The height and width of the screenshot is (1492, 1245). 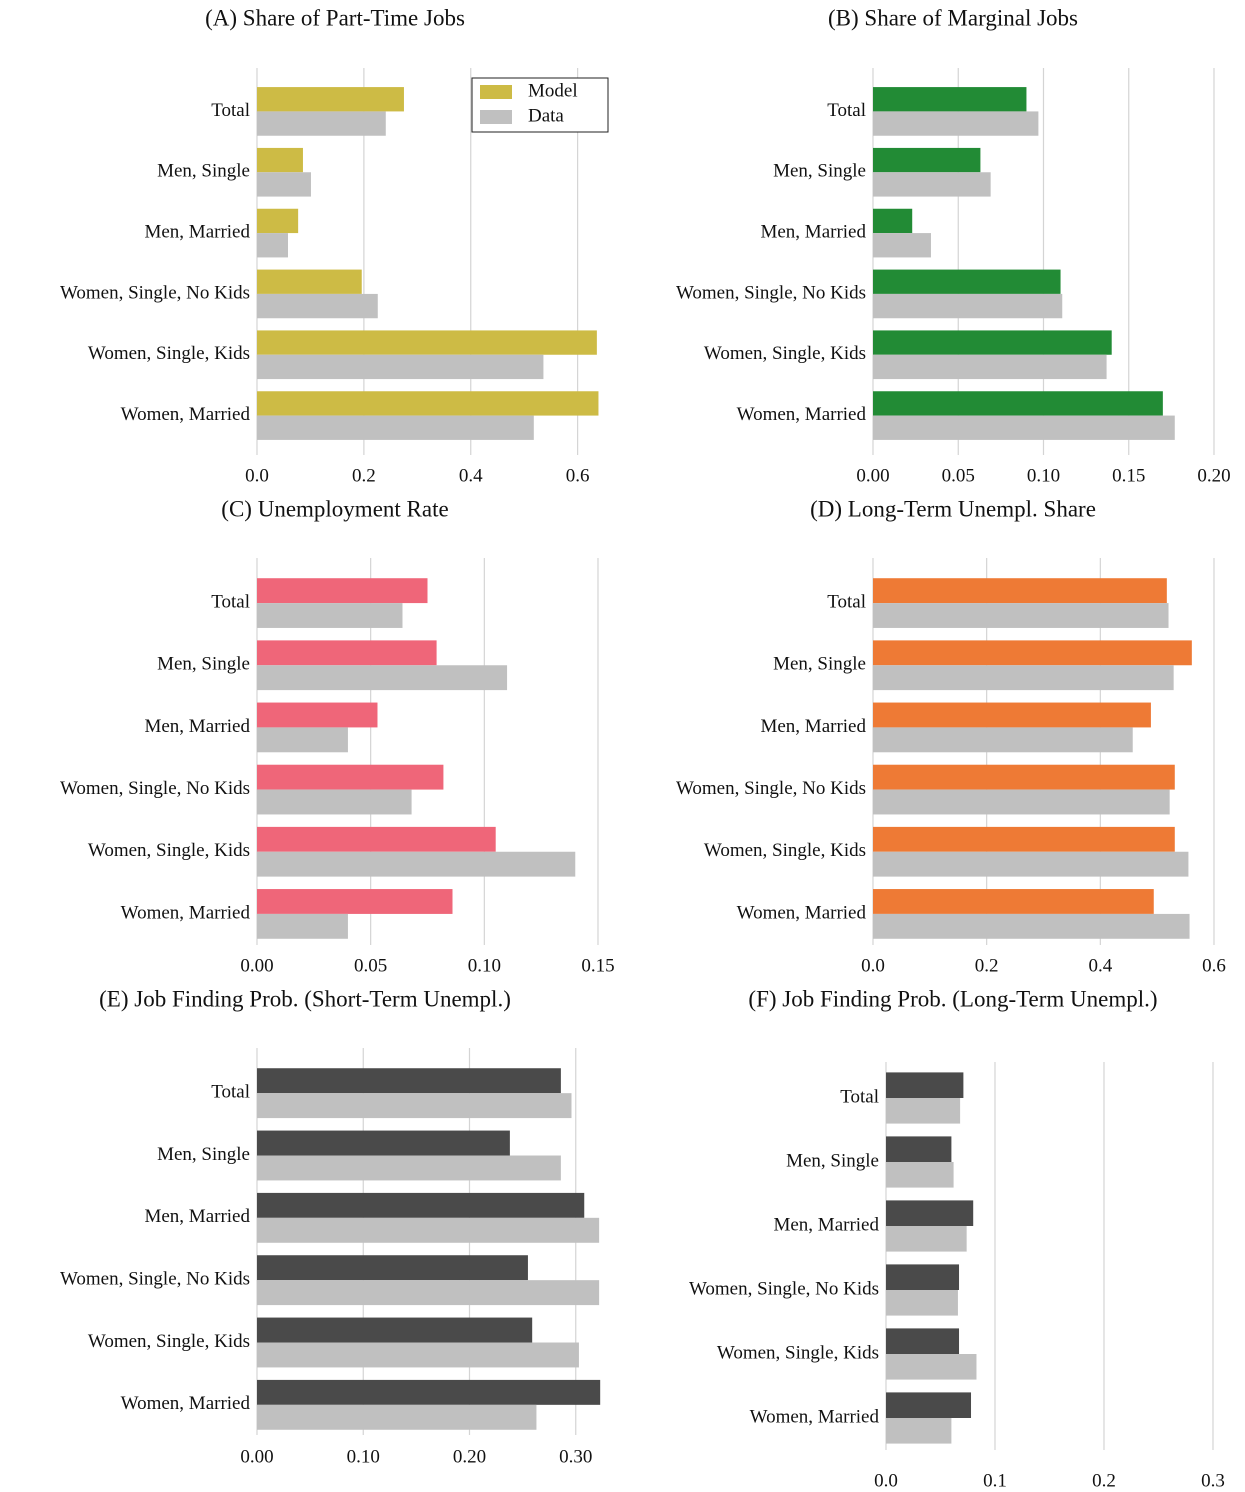 What do you see at coordinates (953, 17) in the screenshot?
I see `panel-title: (B) Share of Marginal Jobs` at bounding box center [953, 17].